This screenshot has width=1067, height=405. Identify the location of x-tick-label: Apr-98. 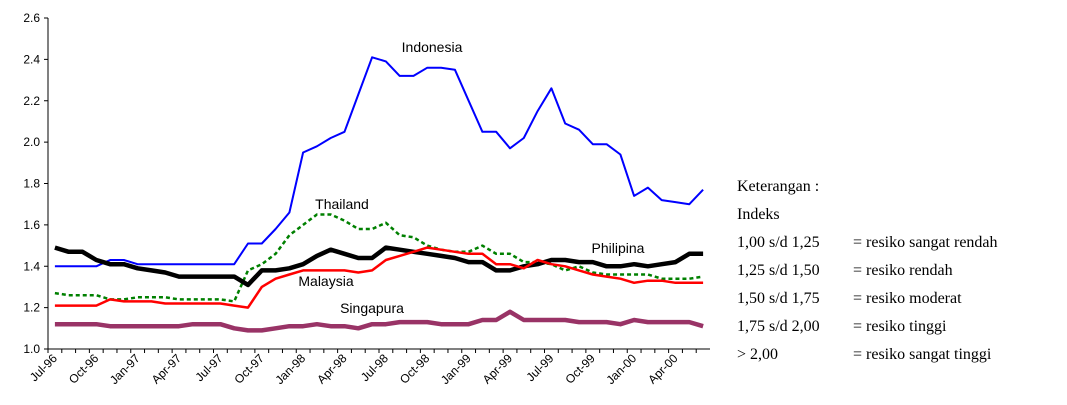
(332, 369).